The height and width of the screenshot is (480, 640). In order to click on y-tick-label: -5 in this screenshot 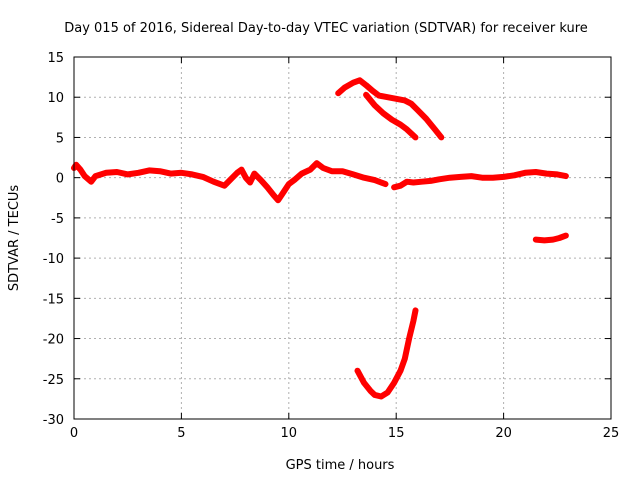, I will do `click(57, 219)`.